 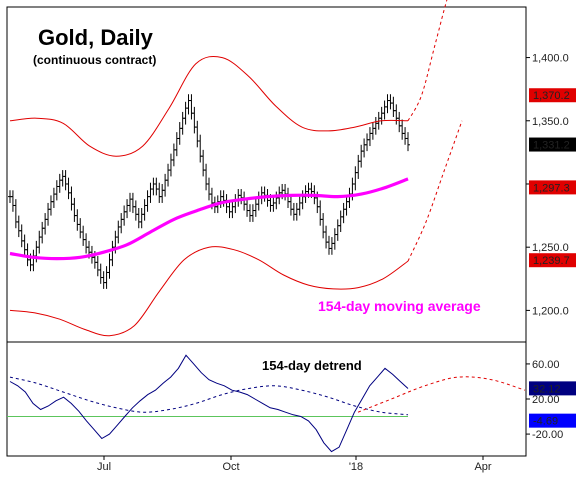 What do you see at coordinates (230, 467) in the screenshot?
I see `x-tick-label: Oct` at bounding box center [230, 467].